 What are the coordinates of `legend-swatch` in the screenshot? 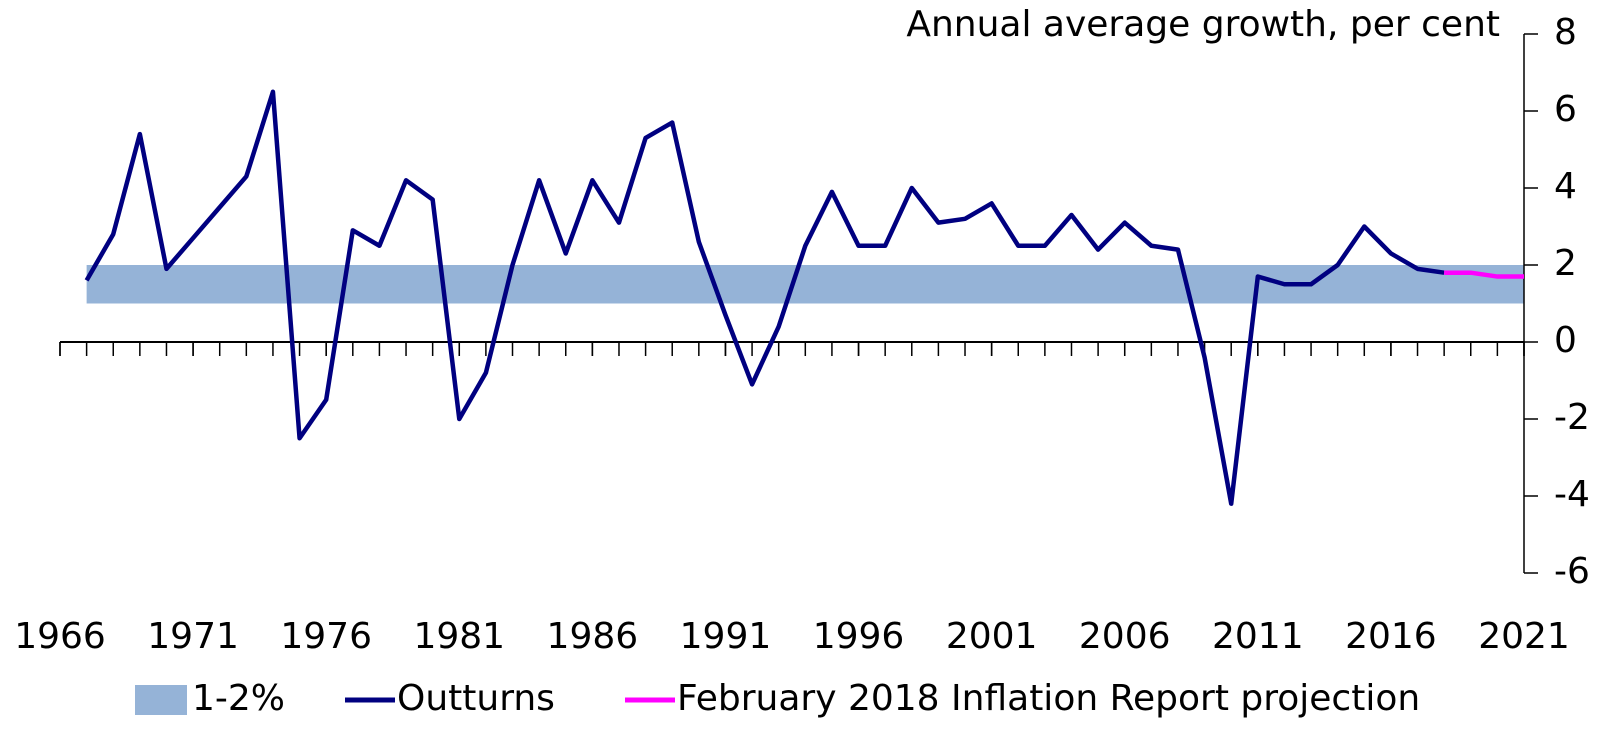 It's located at (161, 700).